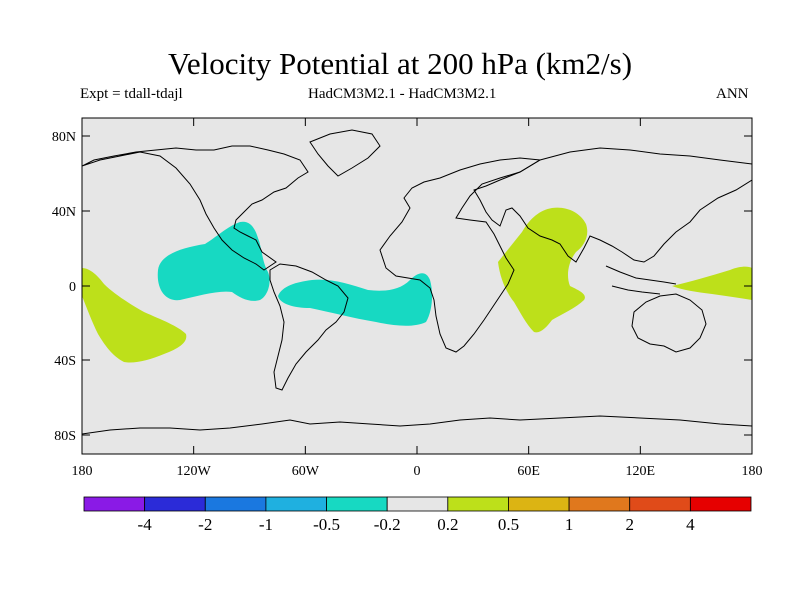 The width and height of the screenshot is (800, 600). What do you see at coordinates (417, 524) in the screenshot?
I see `colorbar-labels: -4 -2 -1 -0.5 -0.2 0.2 0.5 1 2 4` at bounding box center [417, 524].